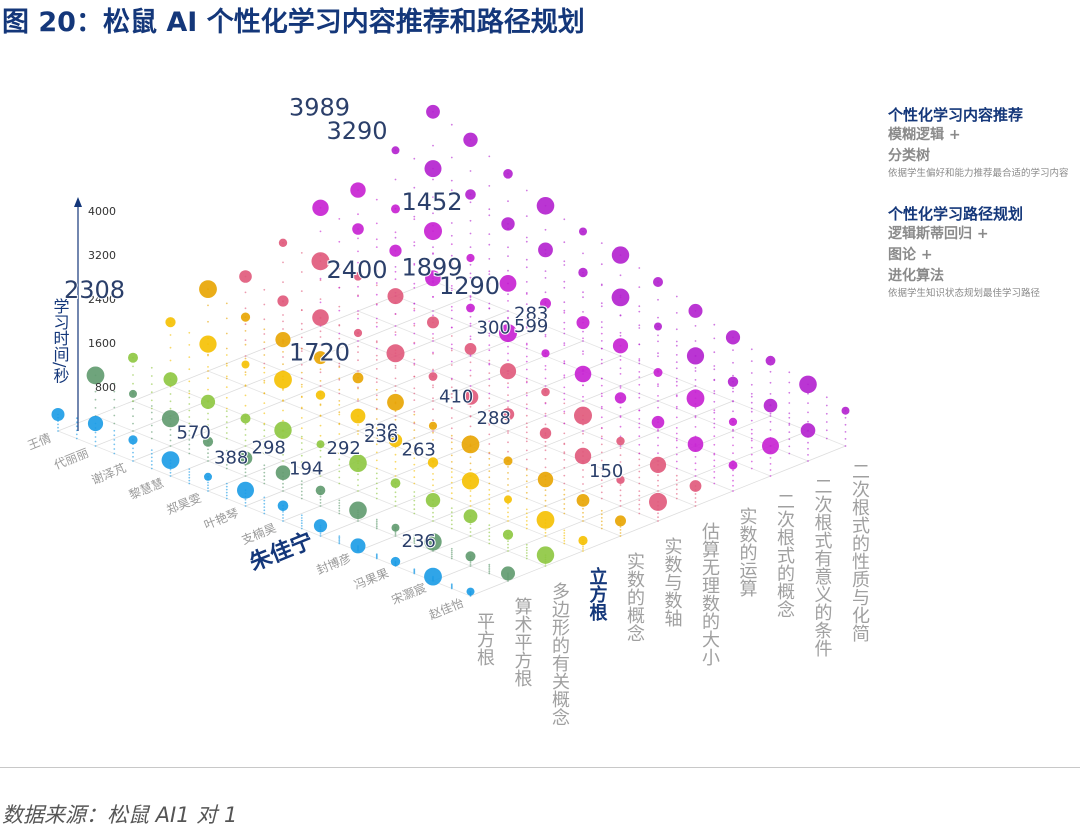  What do you see at coordinates (531, 326) in the screenshot?
I see `value-label: 599` at bounding box center [531, 326].